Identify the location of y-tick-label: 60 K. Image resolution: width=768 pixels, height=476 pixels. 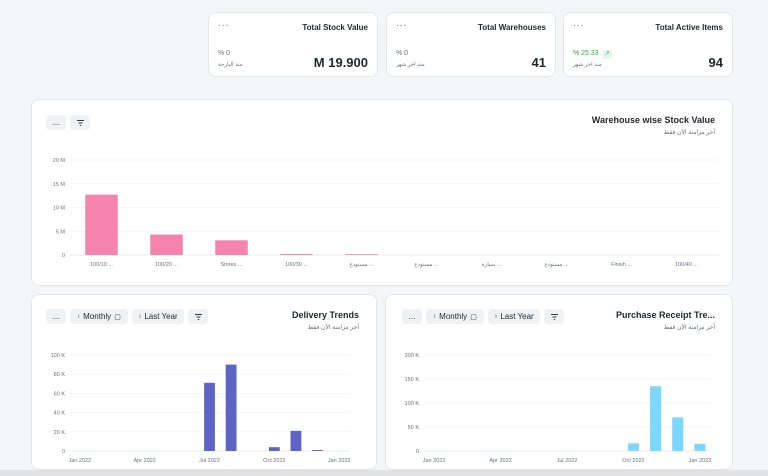
(60, 394).